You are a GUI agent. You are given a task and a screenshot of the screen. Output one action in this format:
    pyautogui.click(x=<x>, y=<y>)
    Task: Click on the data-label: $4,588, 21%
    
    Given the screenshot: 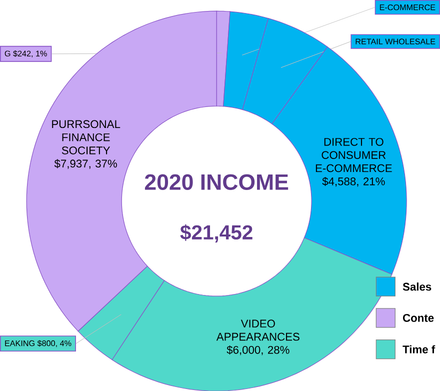 What is the action you would take?
    pyautogui.click(x=353, y=181)
    